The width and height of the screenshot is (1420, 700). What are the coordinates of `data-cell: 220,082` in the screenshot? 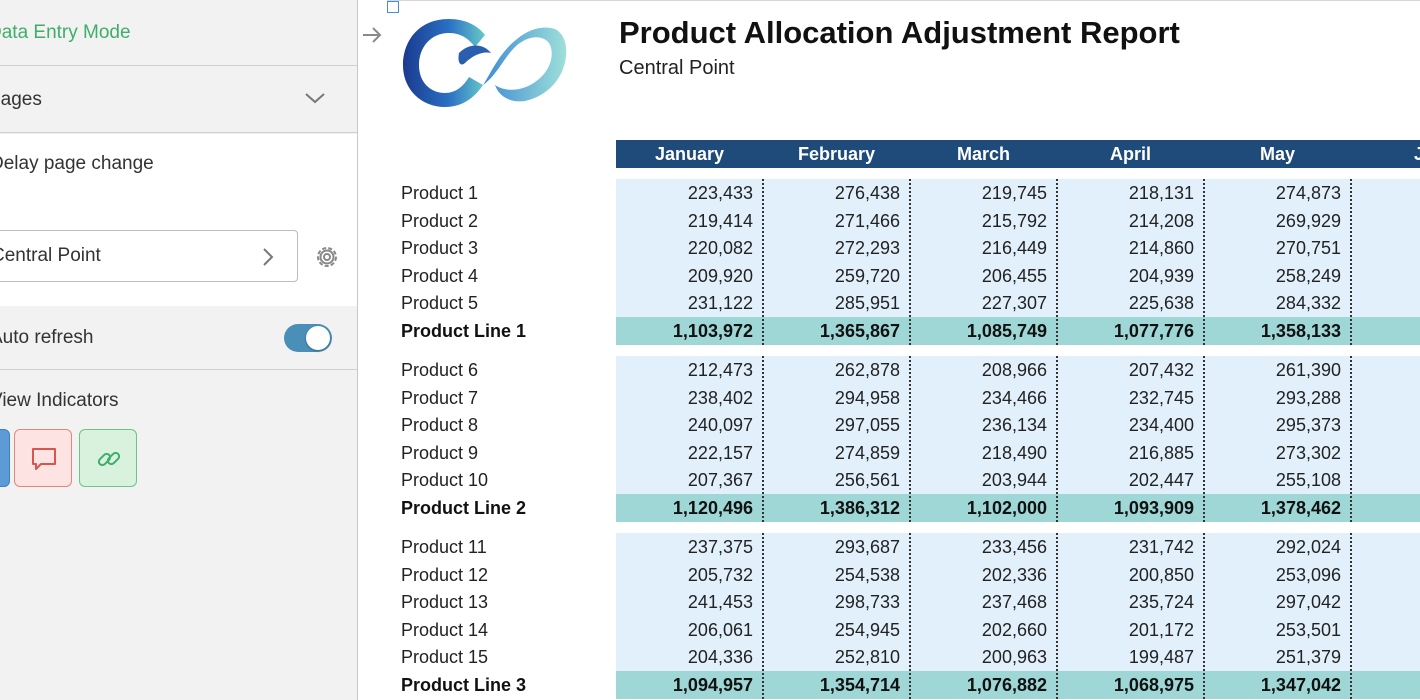 It's located at (720, 248).